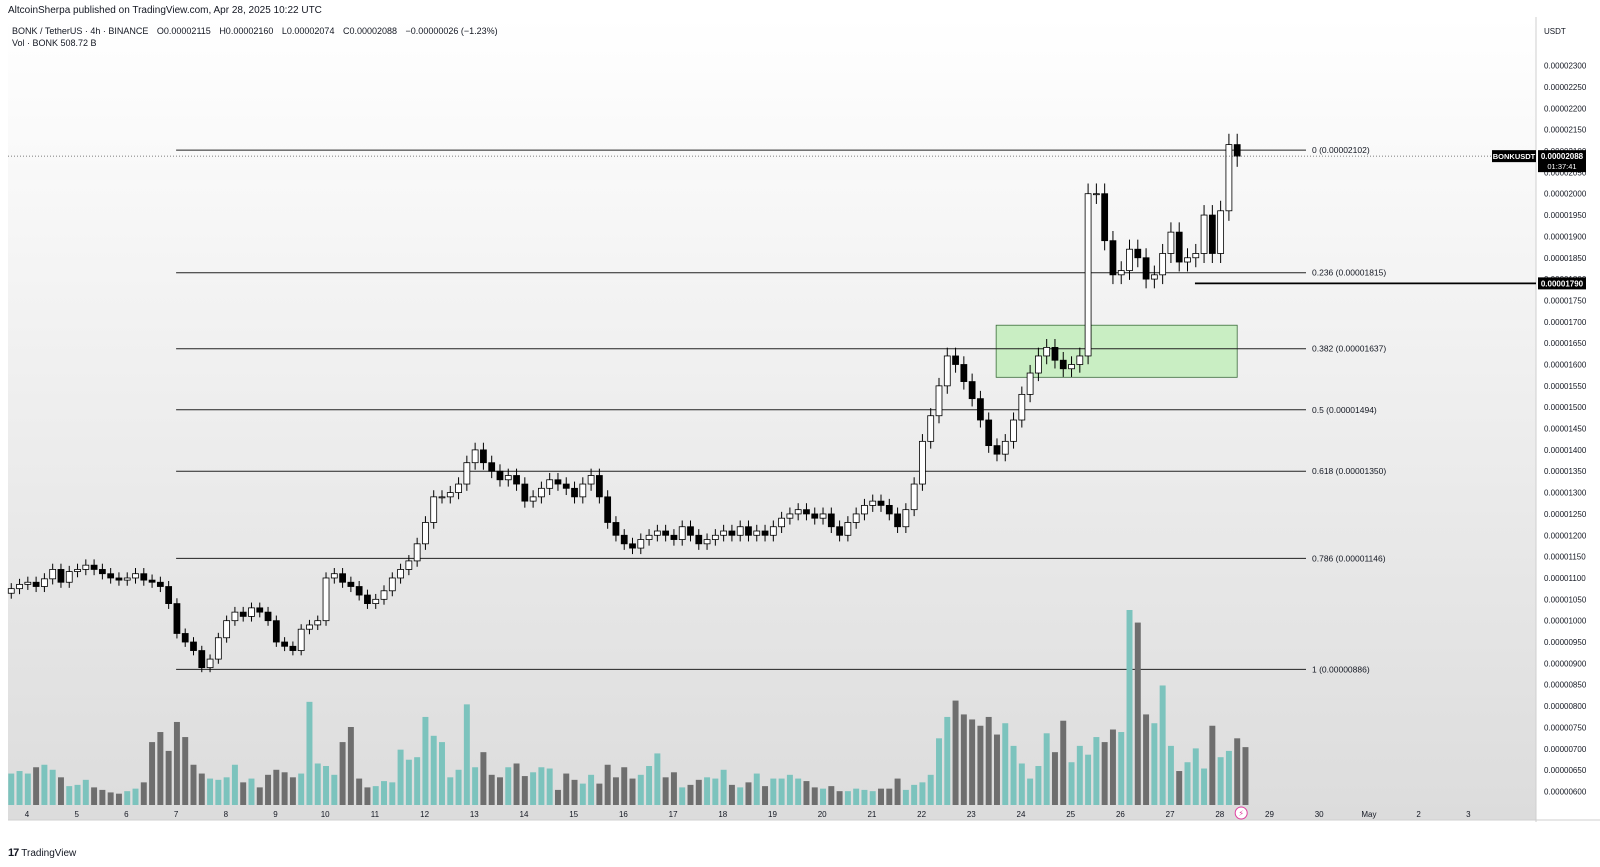  What do you see at coordinates (1562, 161) in the screenshot?
I see `current-price-tag` at bounding box center [1562, 161].